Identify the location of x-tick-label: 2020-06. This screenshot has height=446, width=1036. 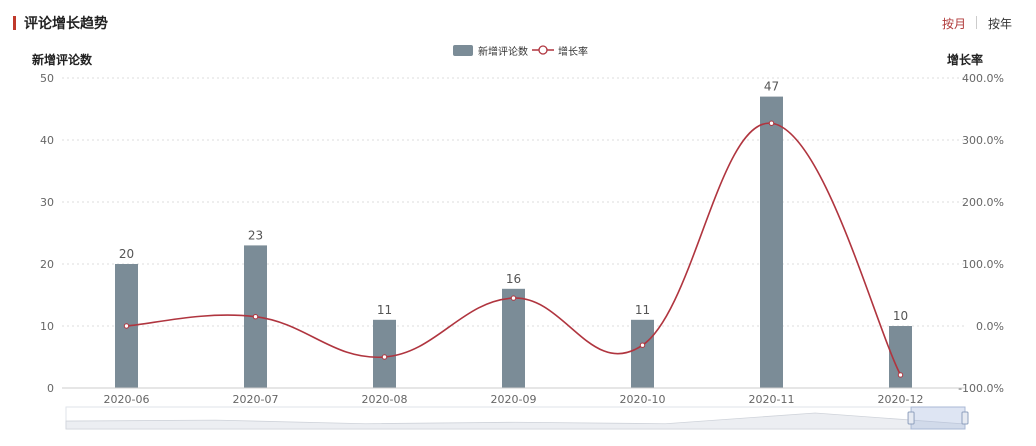
(127, 399).